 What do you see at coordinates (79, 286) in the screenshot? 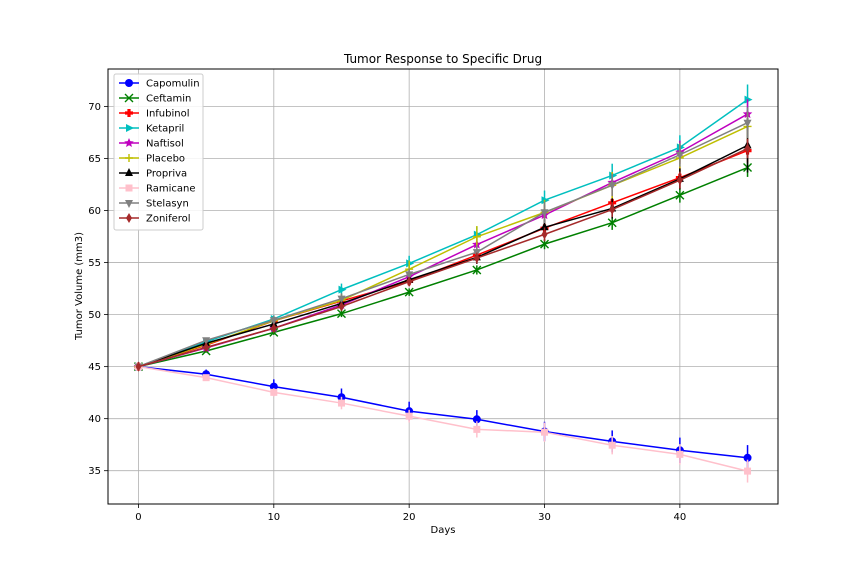
I see `y-axis-label: Tumor Volume (mm3)` at bounding box center [79, 286].